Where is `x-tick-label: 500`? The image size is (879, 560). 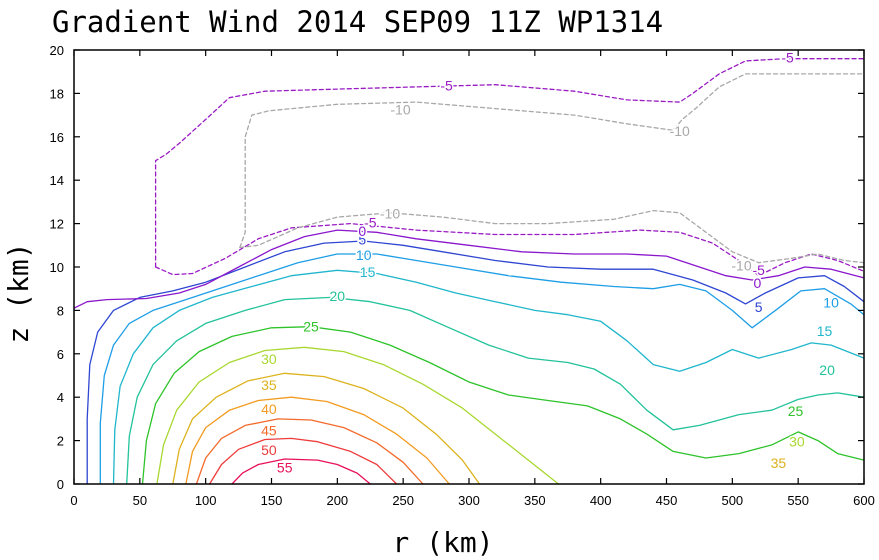
x-tick-label: 500 is located at coordinates (732, 500).